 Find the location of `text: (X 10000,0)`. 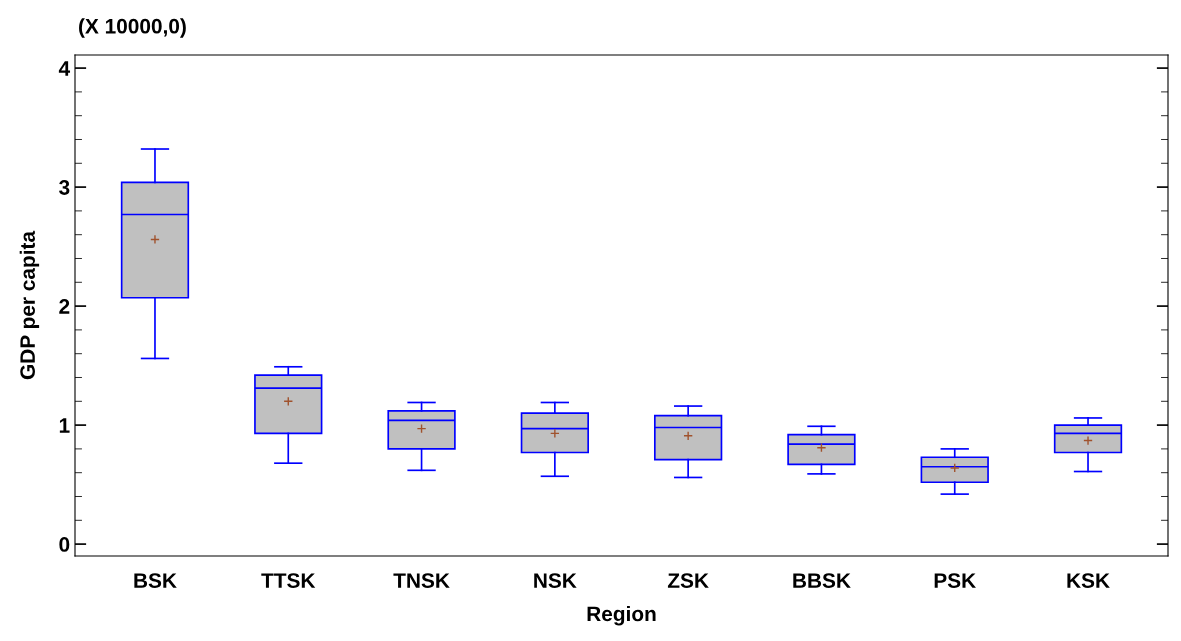

text: (X 10000,0) is located at coordinates (132, 28).